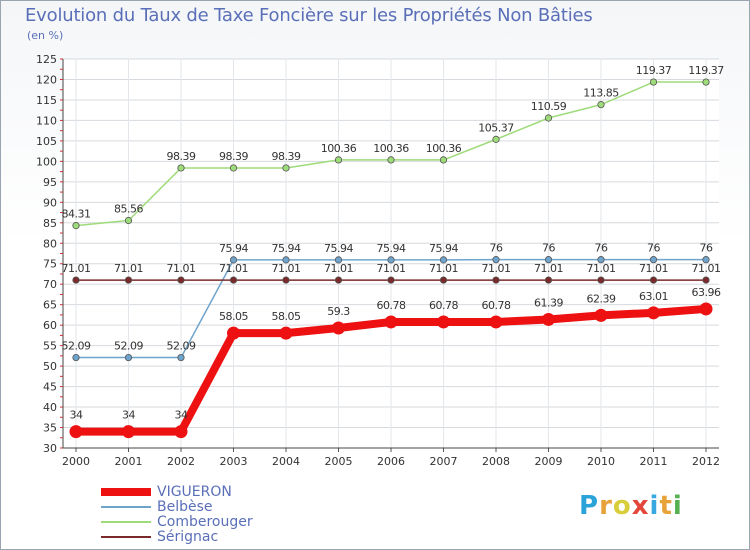 The image size is (750, 550). Describe the element at coordinates (50, 305) in the screenshot. I see `y-tick-label: 65` at that location.